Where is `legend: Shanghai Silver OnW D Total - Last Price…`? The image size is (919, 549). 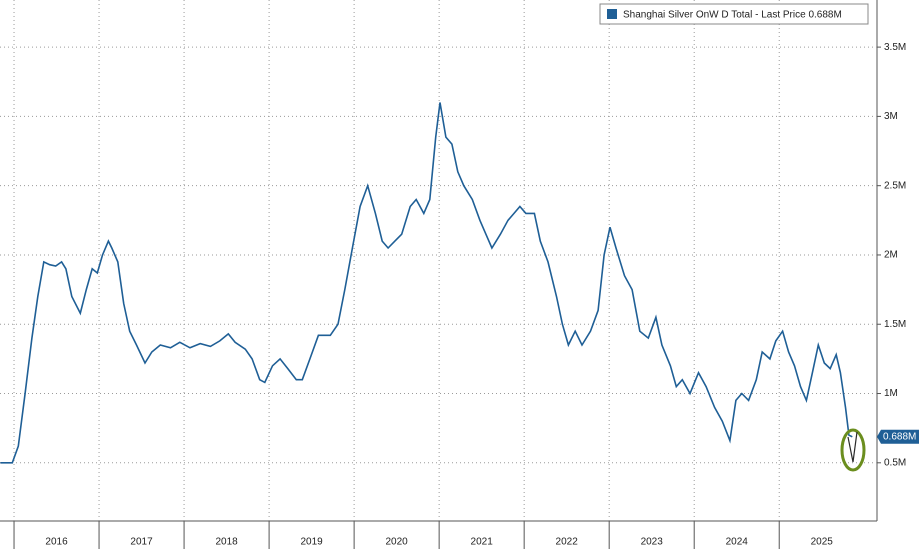
legend: Shanghai Silver OnW D Total - Last Price… is located at coordinates (734, 14).